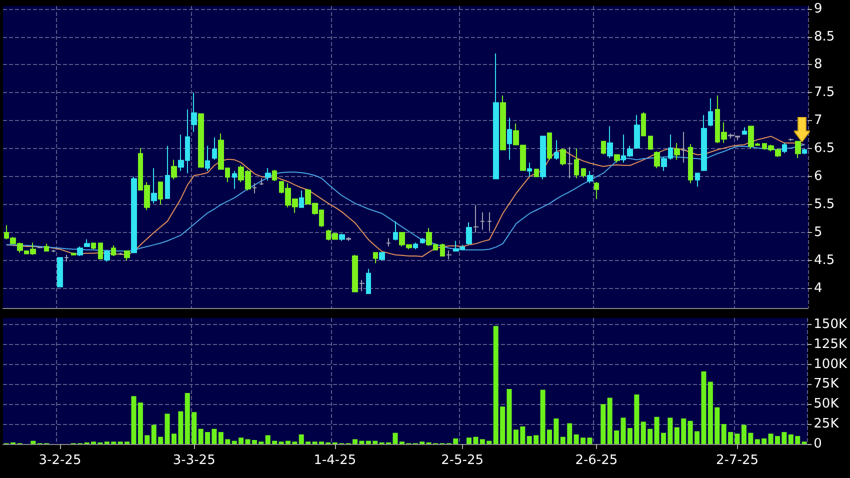 This screenshot has width=850, height=478. What do you see at coordinates (60, 460) in the screenshot?
I see `x-tick-label: 3-2-25` at bounding box center [60, 460].